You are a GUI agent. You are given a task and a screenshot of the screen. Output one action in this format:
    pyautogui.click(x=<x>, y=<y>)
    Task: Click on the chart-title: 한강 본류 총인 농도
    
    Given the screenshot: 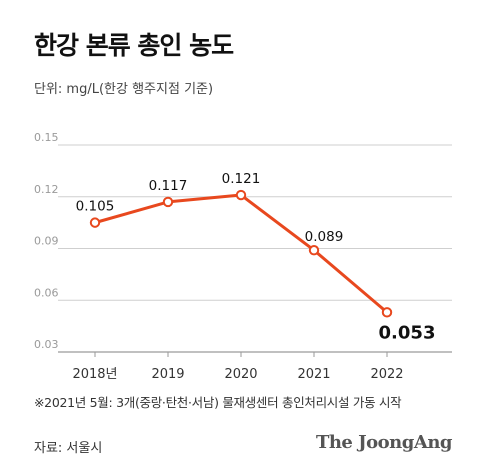 What is the action you would take?
    pyautogui.click(x=134, y=45)
    